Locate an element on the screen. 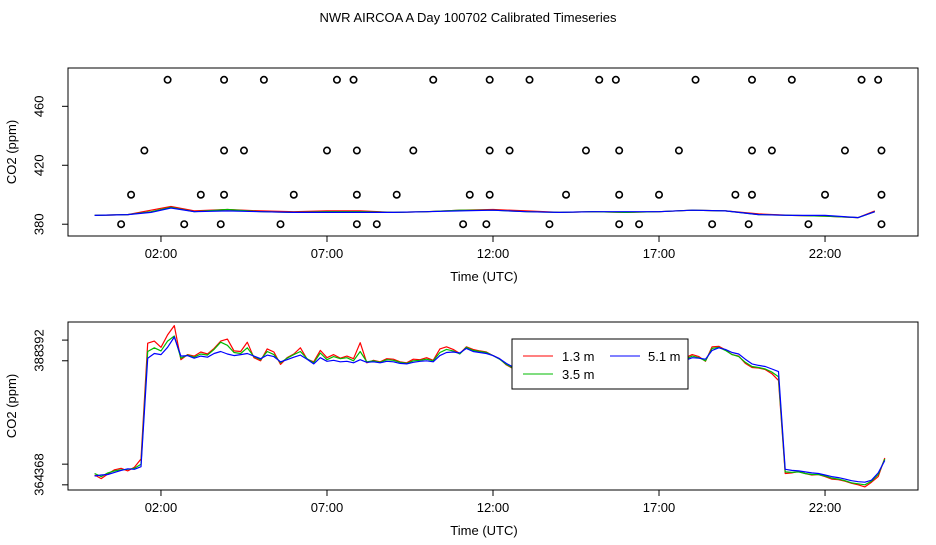  x-axis-label-bottom: Time (UTC) is located at coordinates (483, 530).